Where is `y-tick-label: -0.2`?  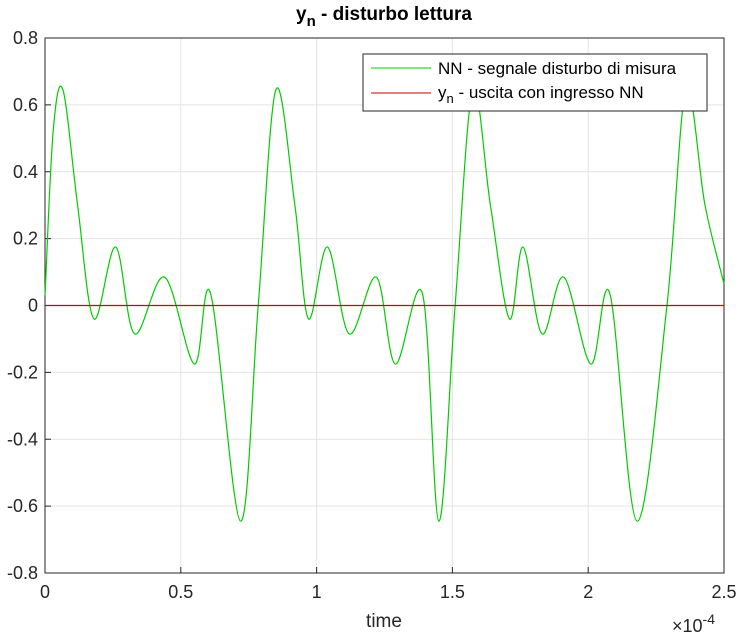
y-tick-label: -0.2 is located at coordinates (22, 372).